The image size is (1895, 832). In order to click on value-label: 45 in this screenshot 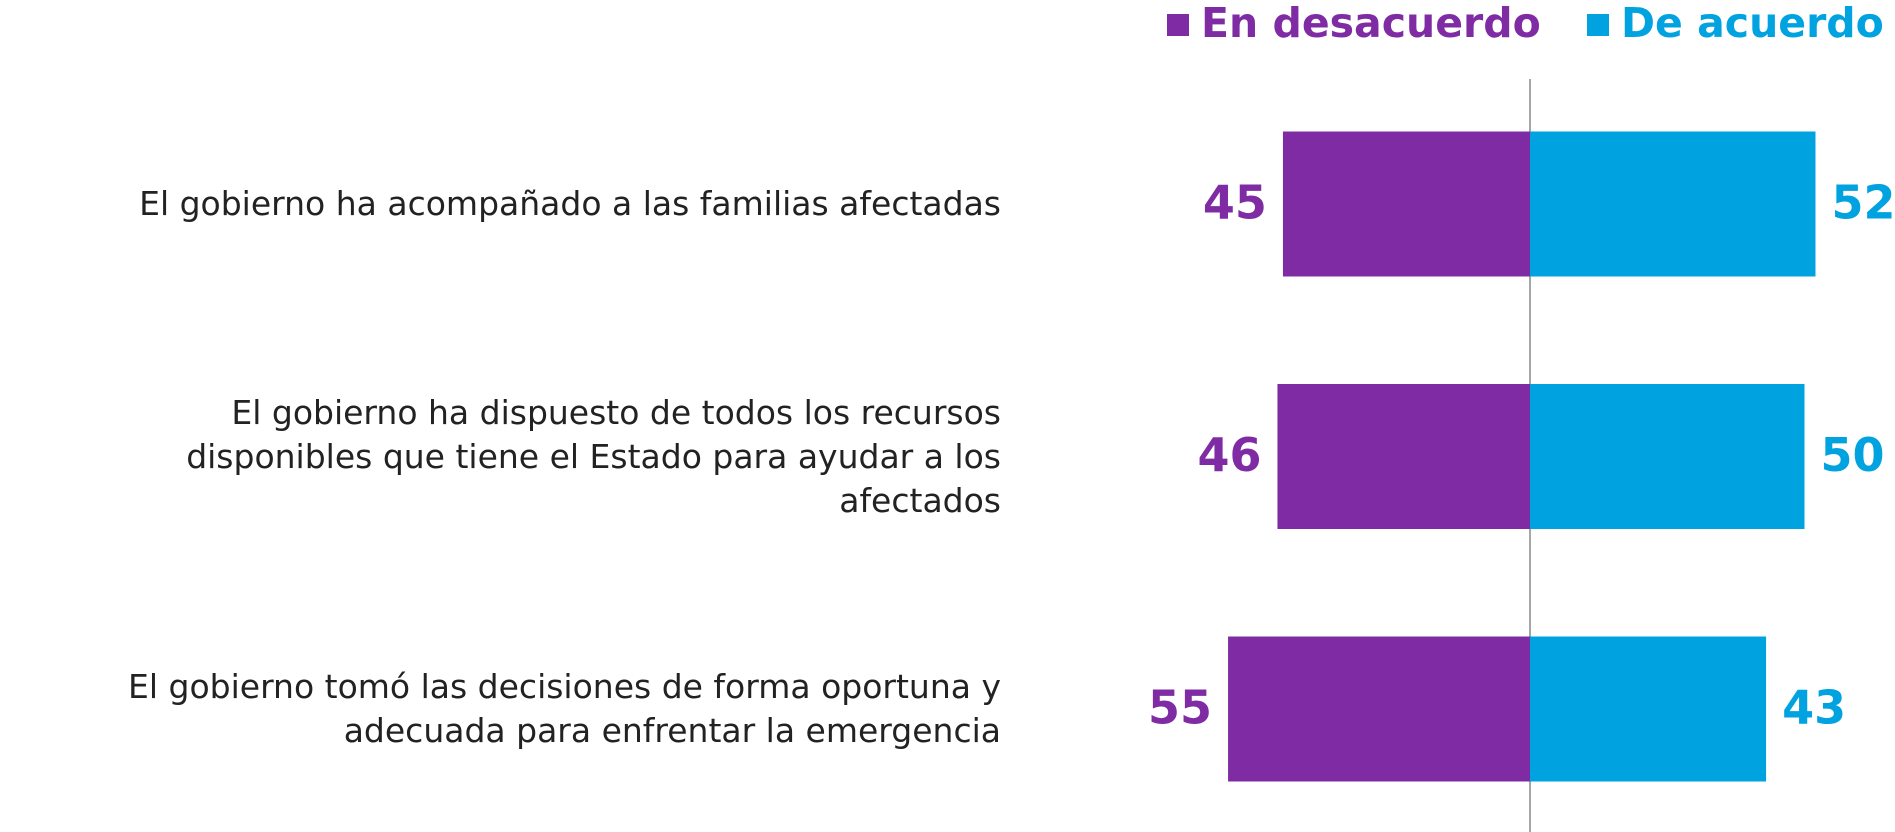, I will do `click(1235, 203)`.